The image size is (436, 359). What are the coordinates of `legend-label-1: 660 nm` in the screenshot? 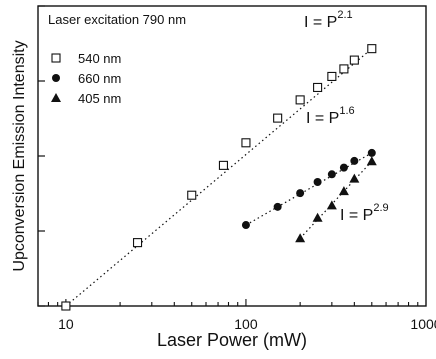 It's located at (99, 78).